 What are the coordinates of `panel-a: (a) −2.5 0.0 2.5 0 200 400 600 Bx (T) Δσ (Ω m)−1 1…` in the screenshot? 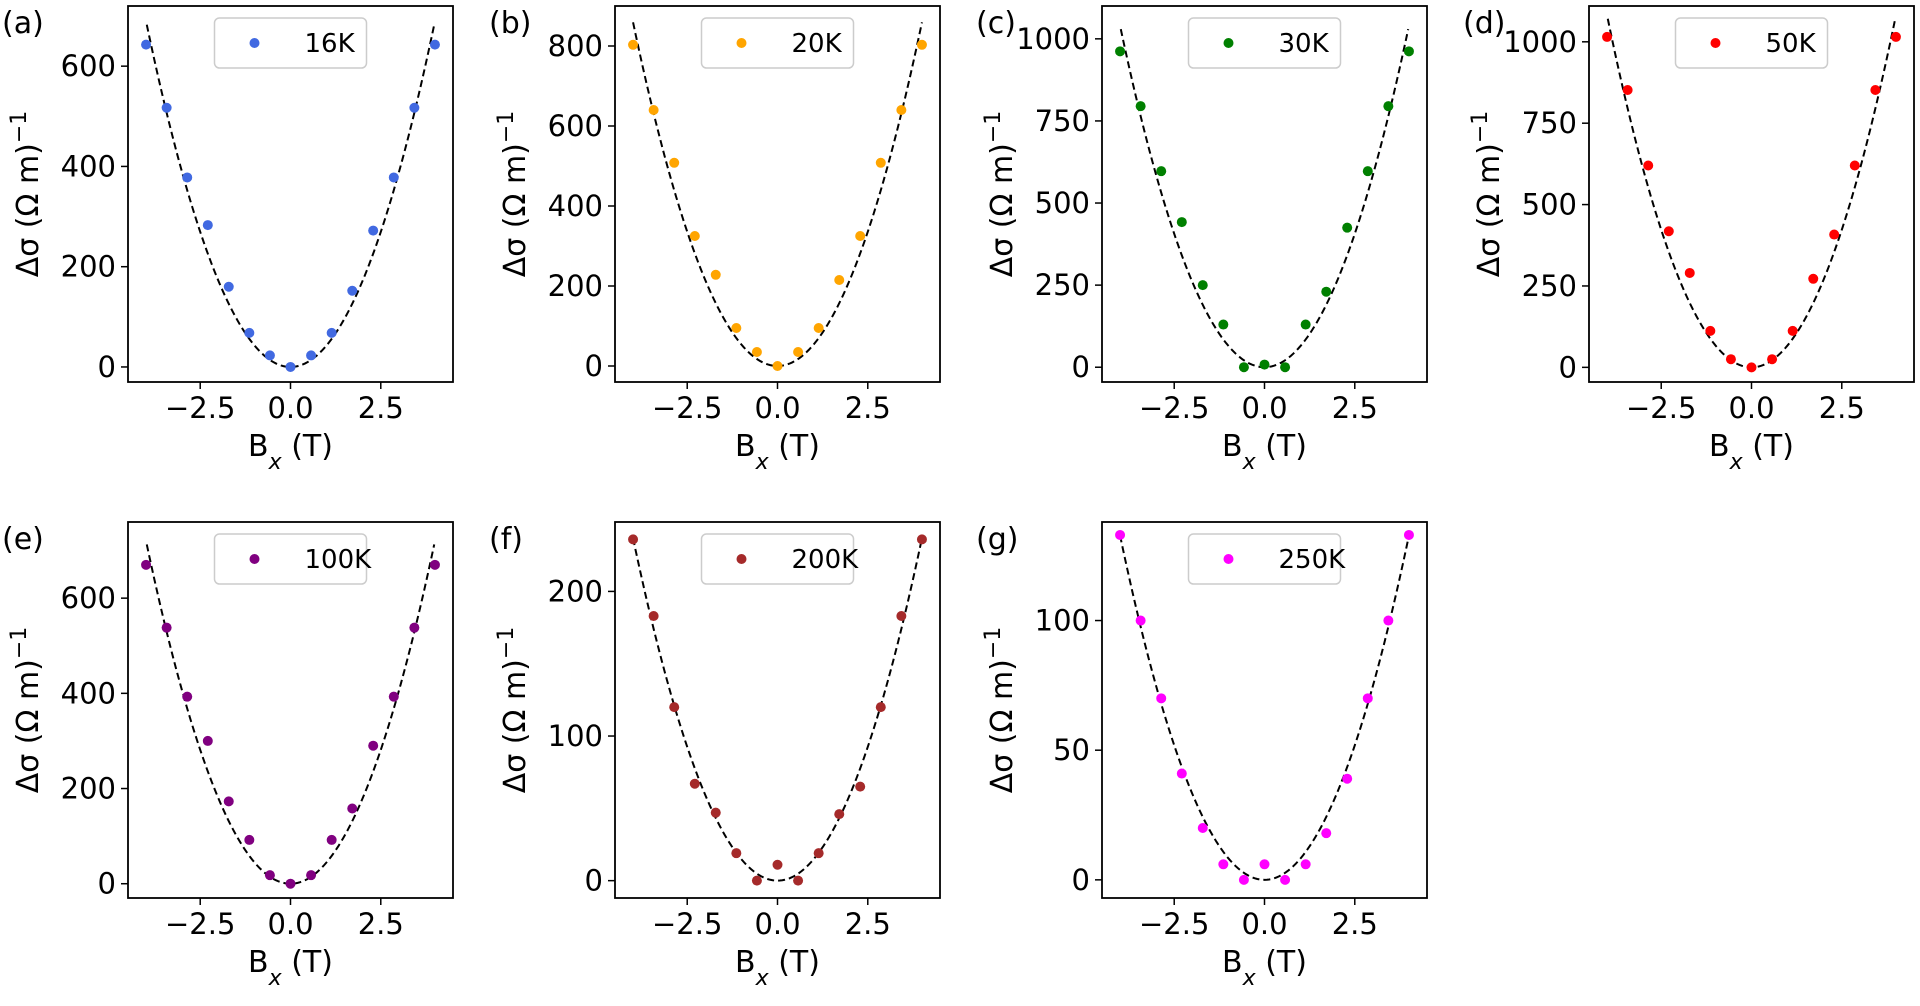 It's located at (240, 245).